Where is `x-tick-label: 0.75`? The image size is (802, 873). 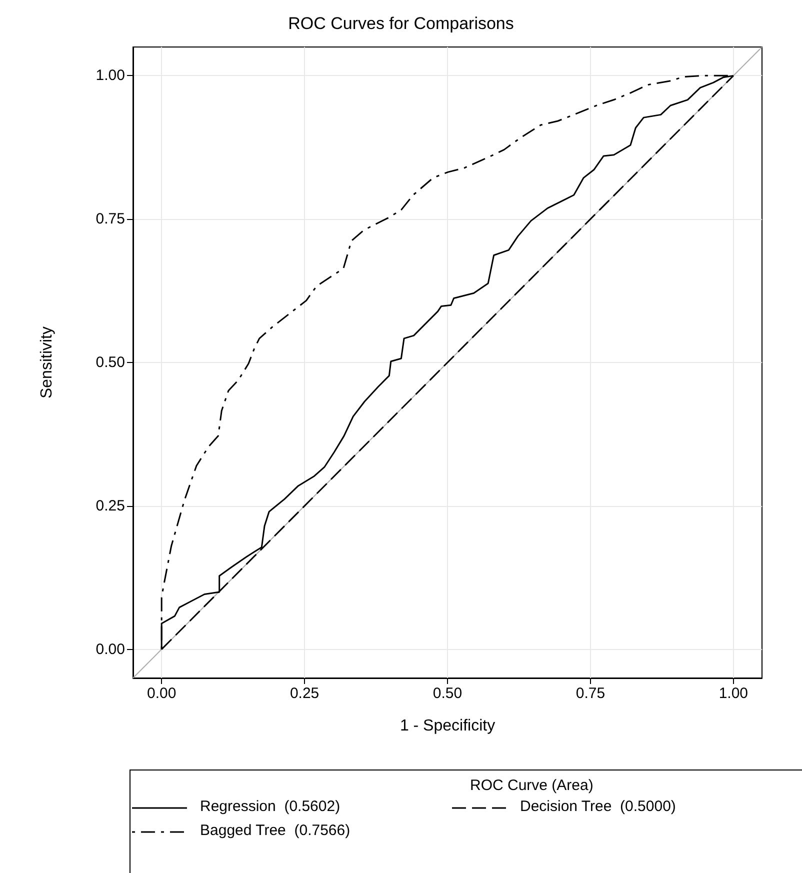
x-tick-label: 0.75 is located at coordinates (591, 693).